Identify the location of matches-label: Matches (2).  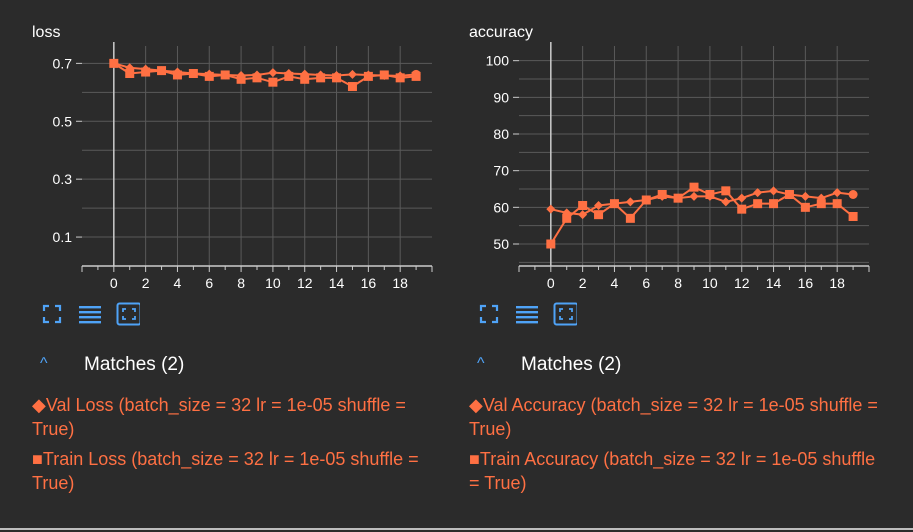
(571, 364).